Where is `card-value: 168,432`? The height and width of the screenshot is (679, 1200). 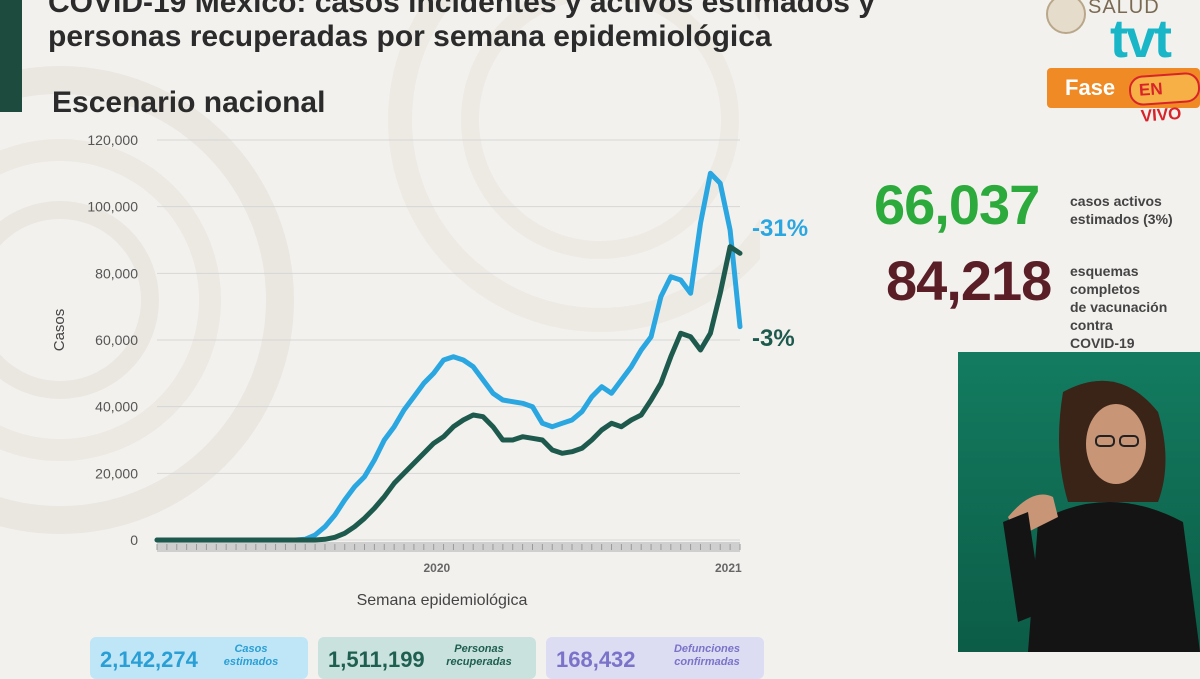
card-value: 168,432 is located at coordinates (596, 659).